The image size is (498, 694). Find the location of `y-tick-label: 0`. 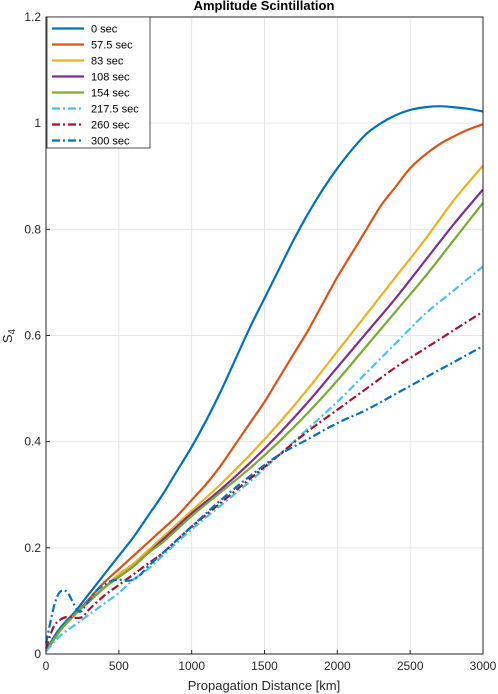

y-tick-label: 0 is located at coordinates (37, 654).